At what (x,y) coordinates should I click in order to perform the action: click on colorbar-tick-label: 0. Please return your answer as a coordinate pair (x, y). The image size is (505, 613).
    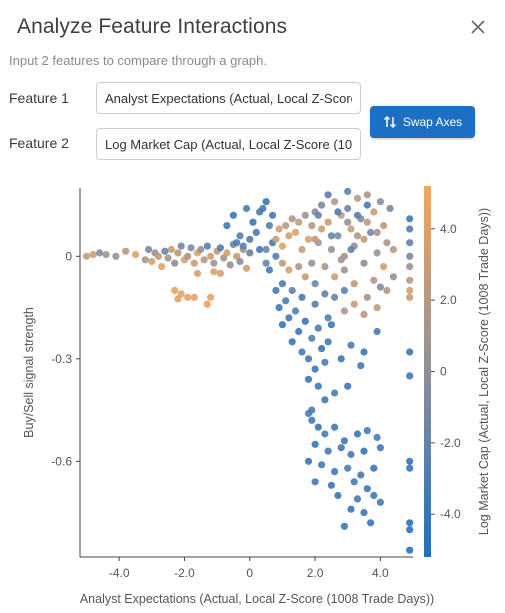
    Looking at the image, I should click on (443, 372).